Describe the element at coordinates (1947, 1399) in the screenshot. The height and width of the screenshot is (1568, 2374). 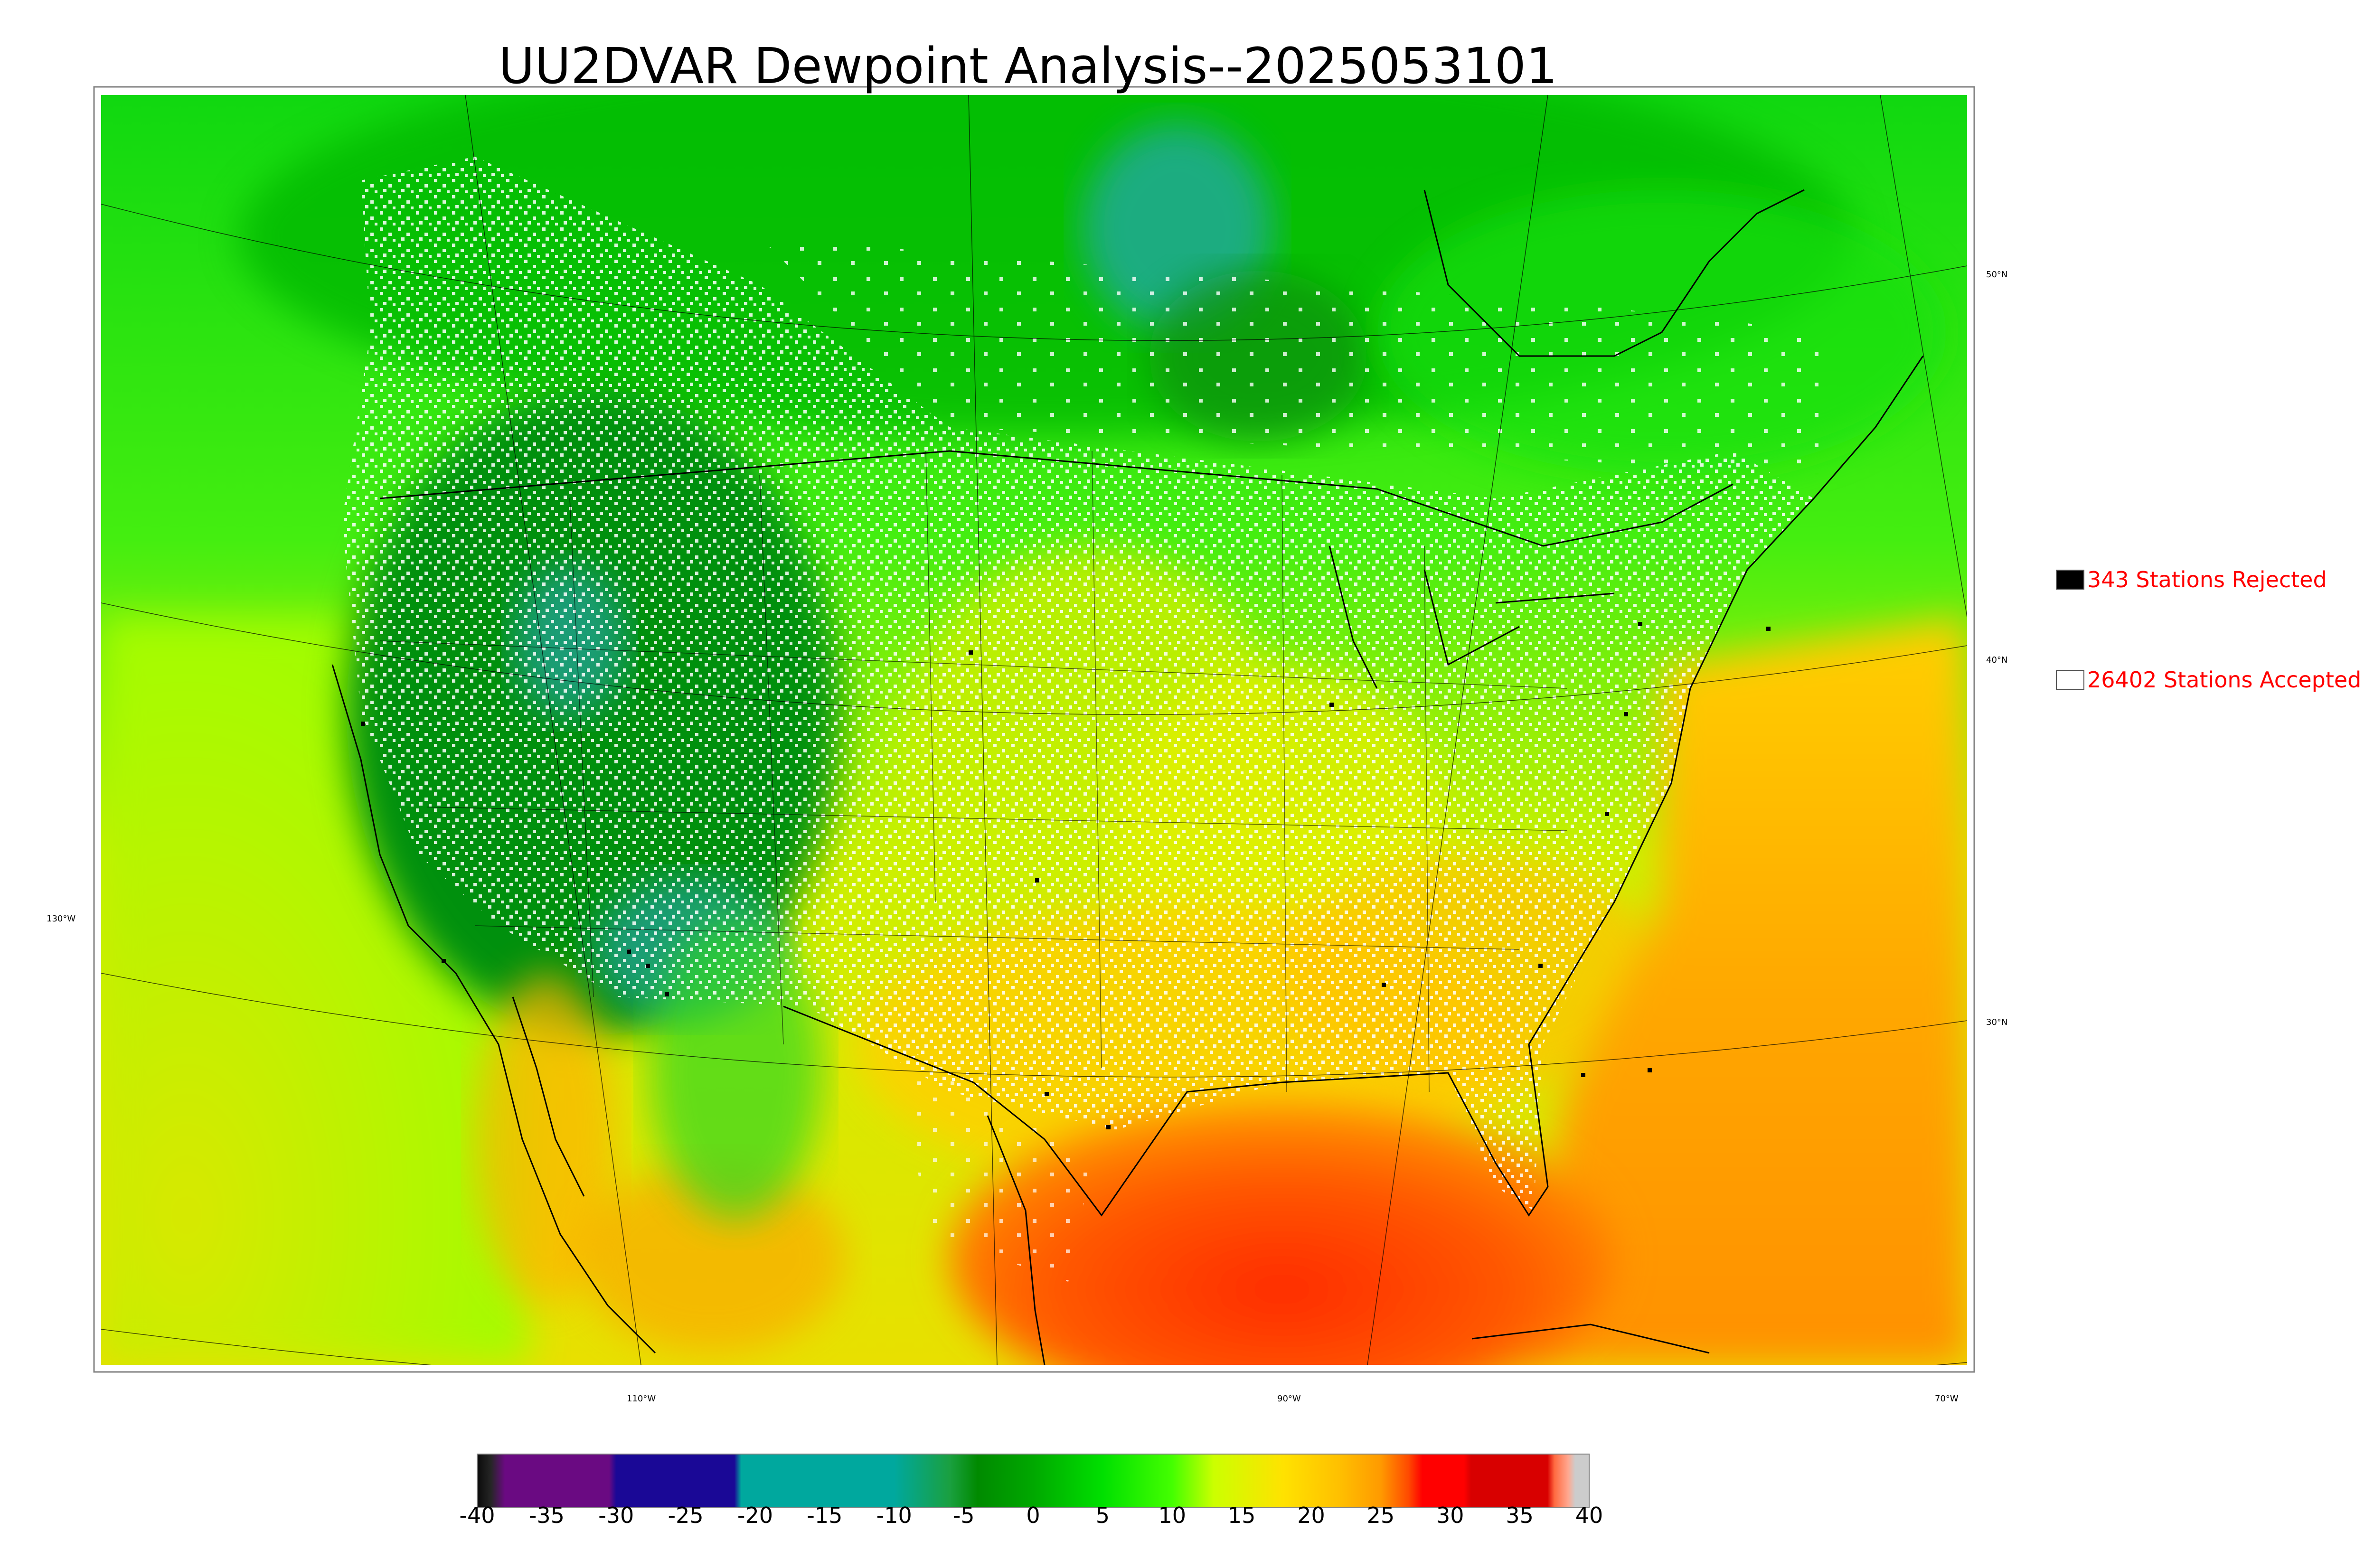
I see `lon-label-70w: 70°W` at that location.